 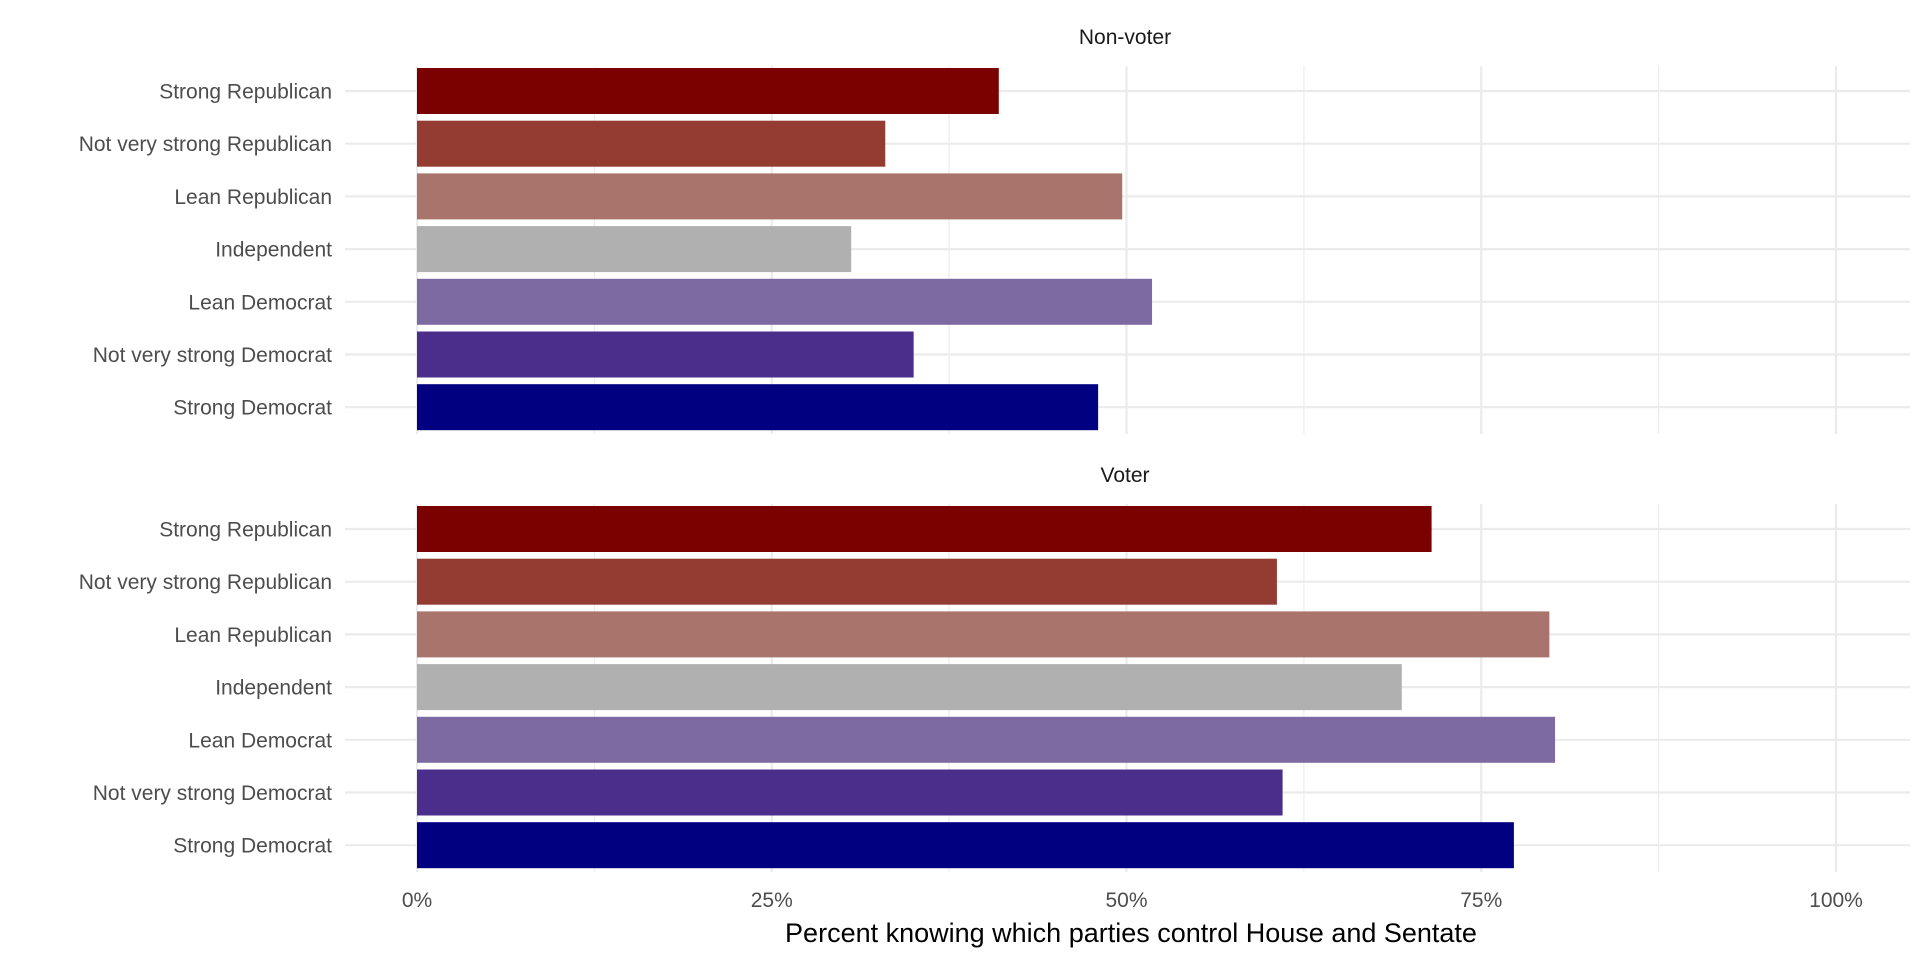 I want to click on x-tick-label: 100%, so click(x=1836, y=900).